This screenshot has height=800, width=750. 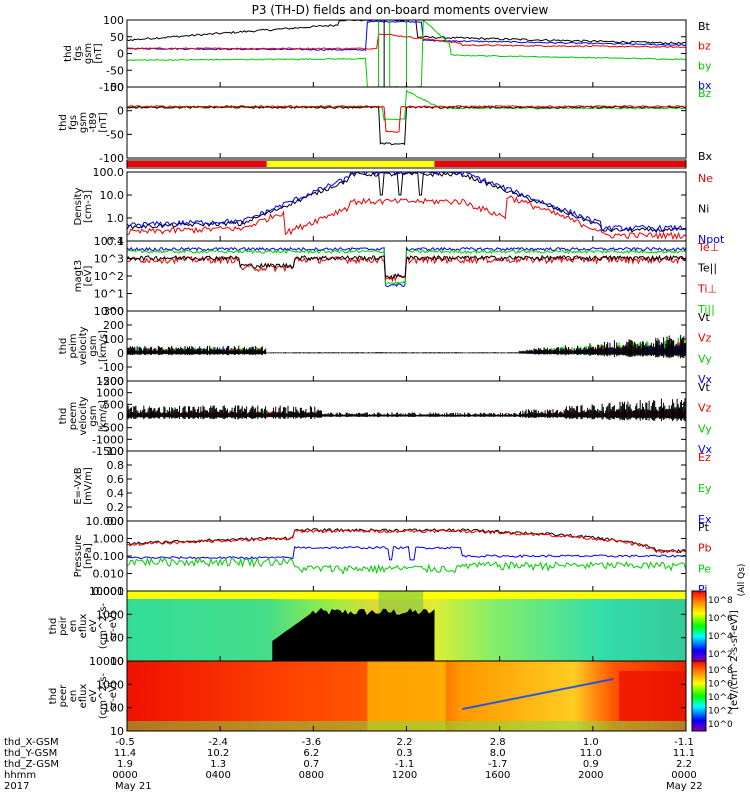 What do you see at coordinates (111, 87) in the screenshot?
I see `fgs-ytick-label-4: -100` at bounding box center [111, 87].